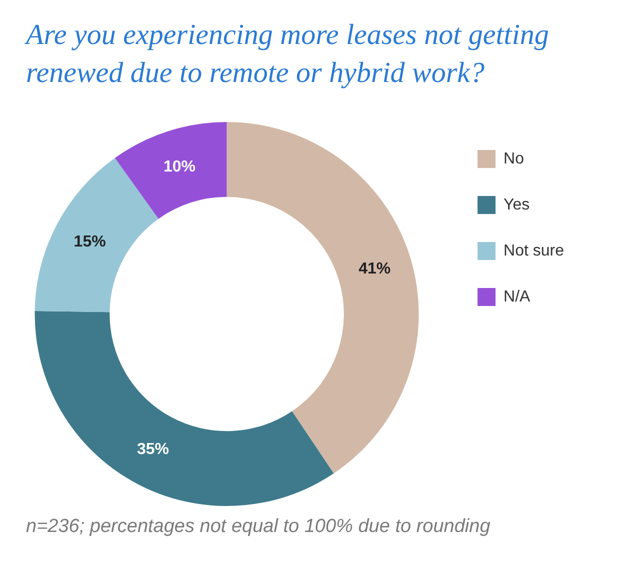  What do you see at coordinates (179, 167) in the screenshot?
I see `data-label: 10%` at bounding box center [179, 167].